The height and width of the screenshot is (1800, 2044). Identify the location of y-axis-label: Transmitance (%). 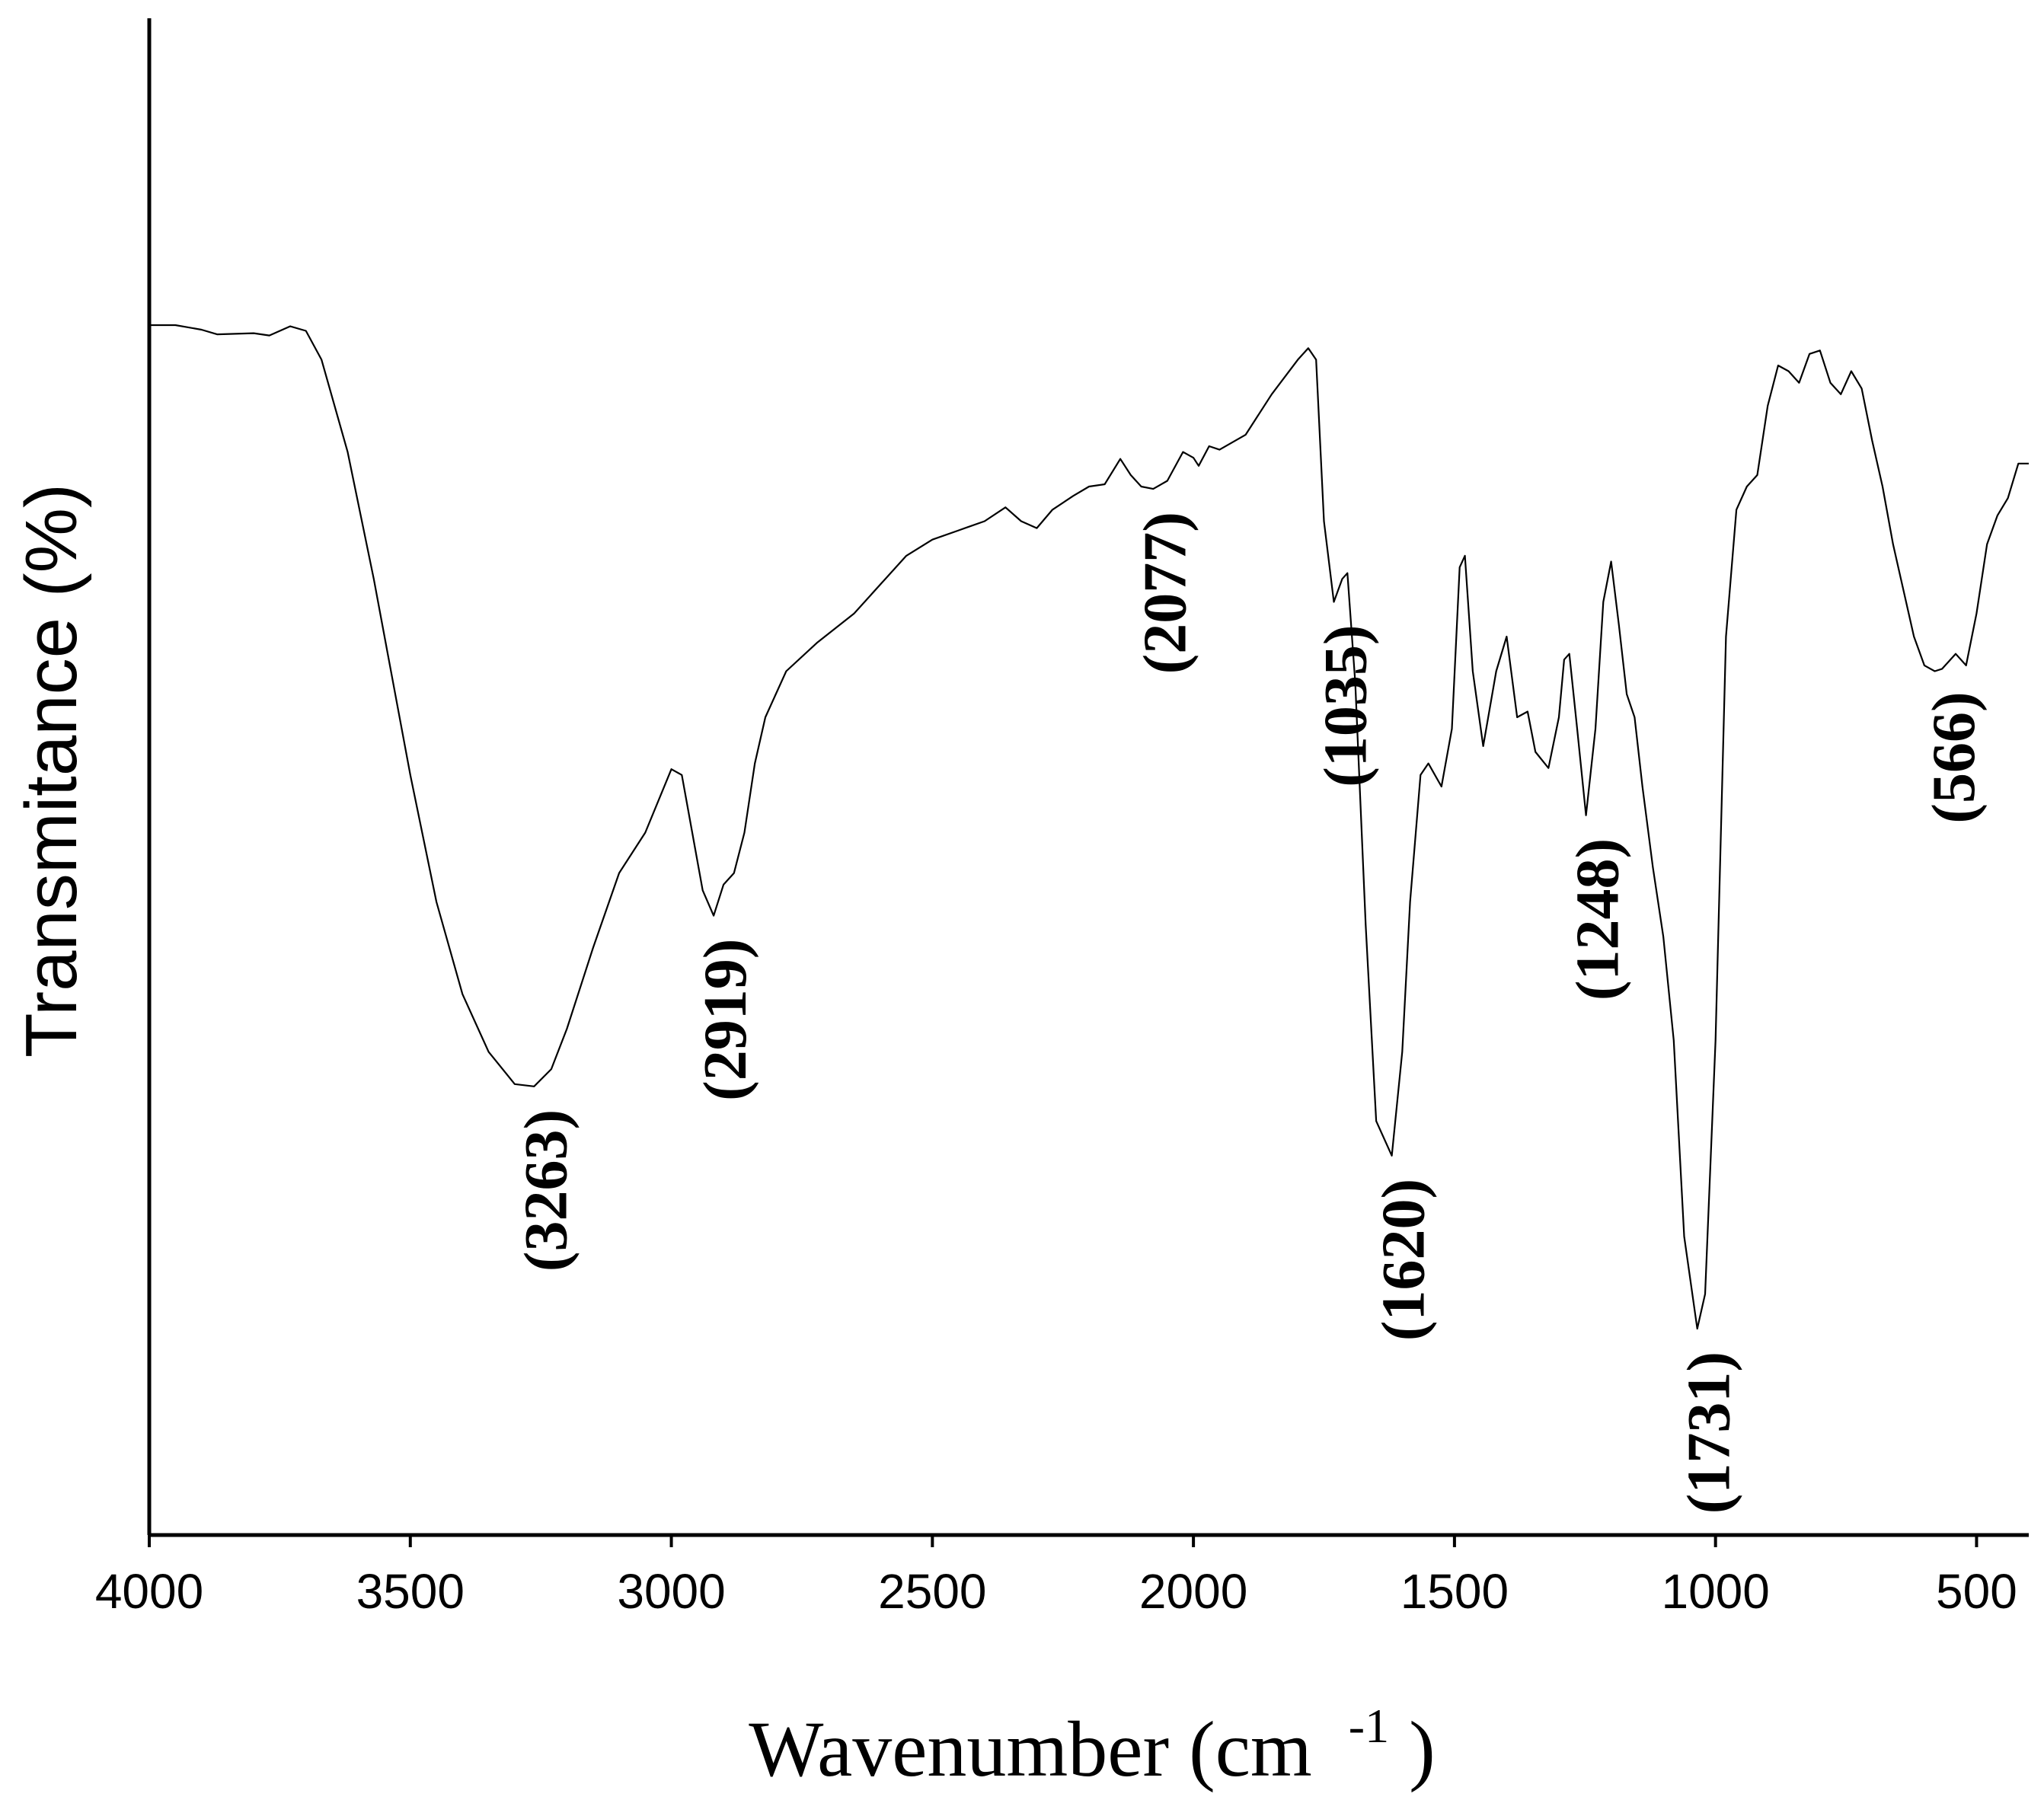
(51, 771).